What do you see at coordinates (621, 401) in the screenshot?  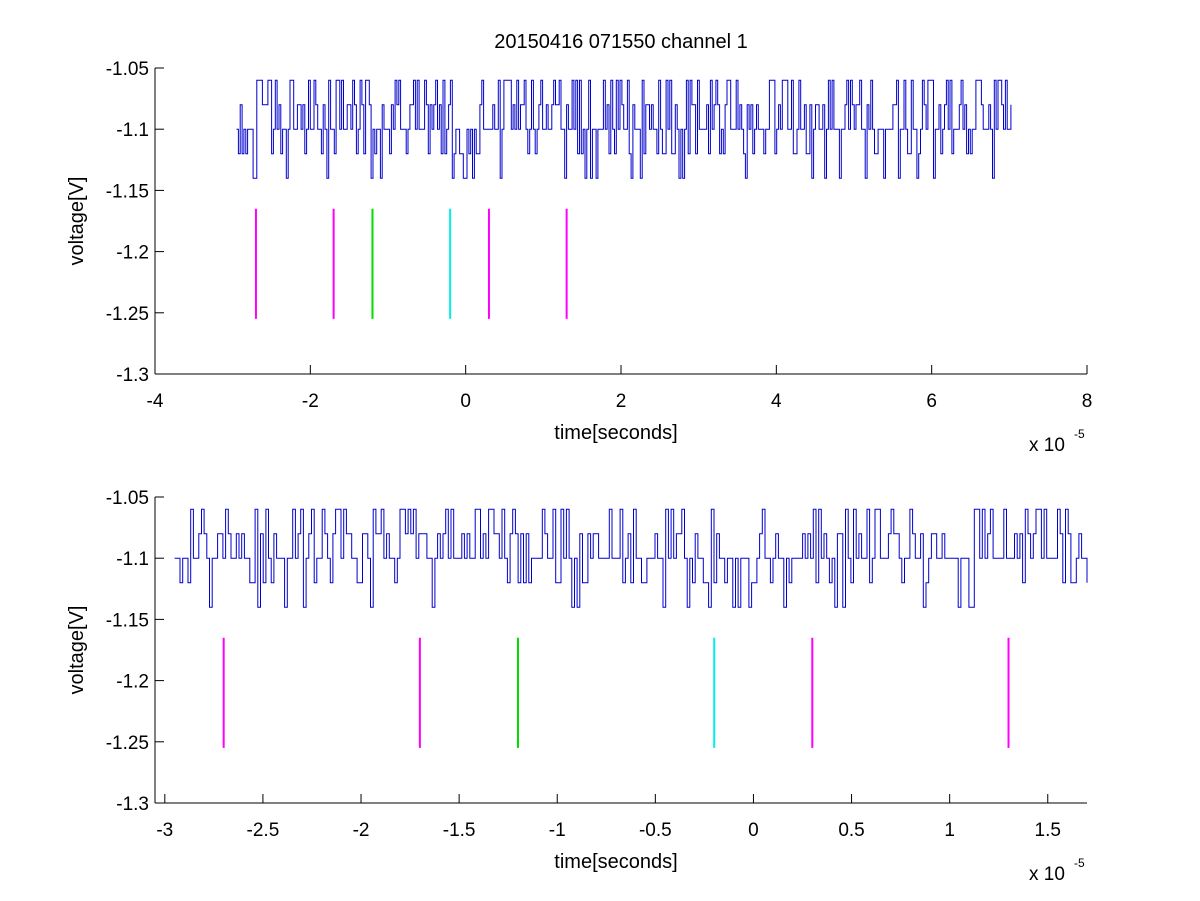 I see `x-tick-label: 2` at bounding box center [621, 401].